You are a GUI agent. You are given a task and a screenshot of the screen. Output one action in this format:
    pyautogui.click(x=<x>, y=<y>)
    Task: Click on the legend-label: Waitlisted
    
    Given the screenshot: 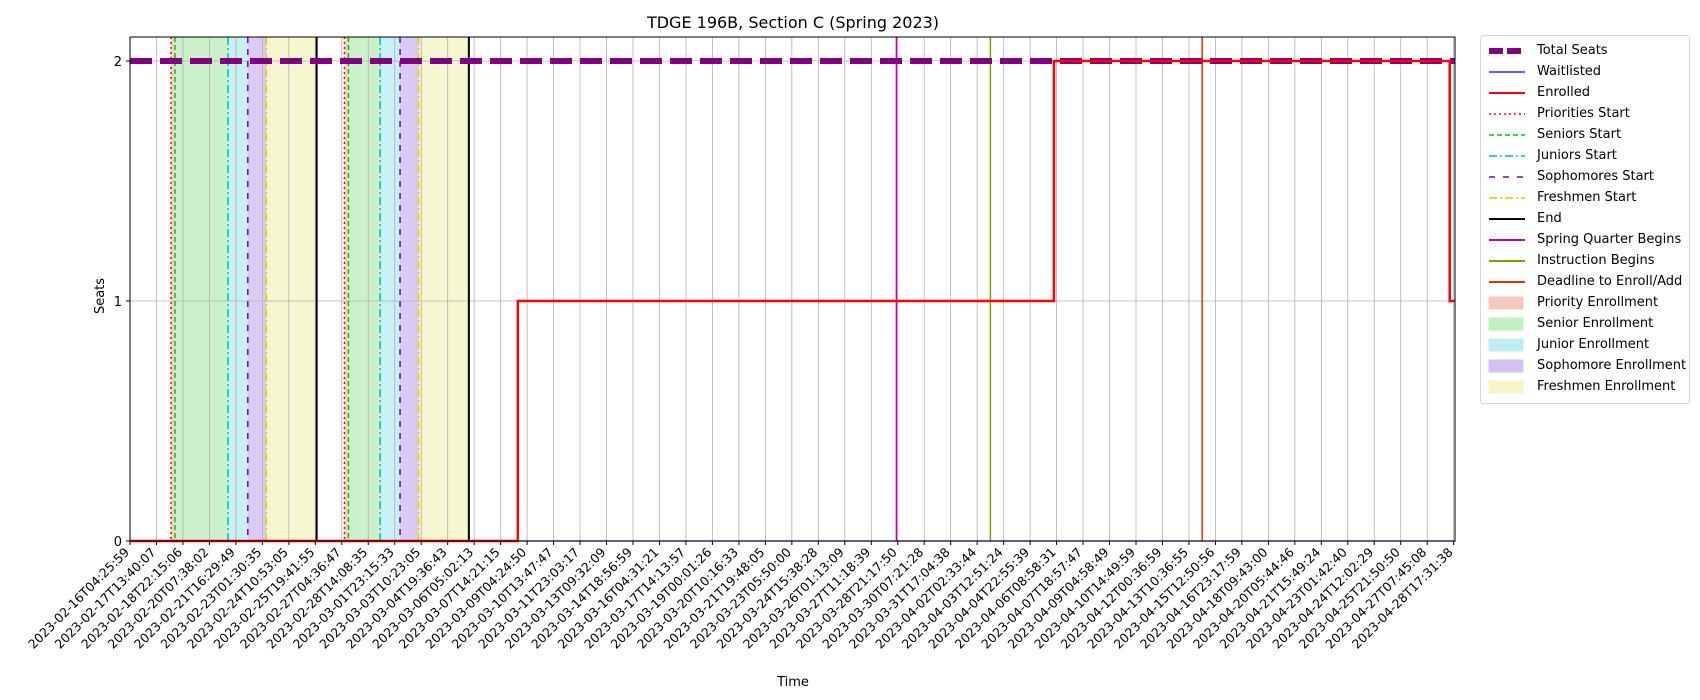 What is the action you would take?
    pyautogui.click(x=1569, y=71)
    